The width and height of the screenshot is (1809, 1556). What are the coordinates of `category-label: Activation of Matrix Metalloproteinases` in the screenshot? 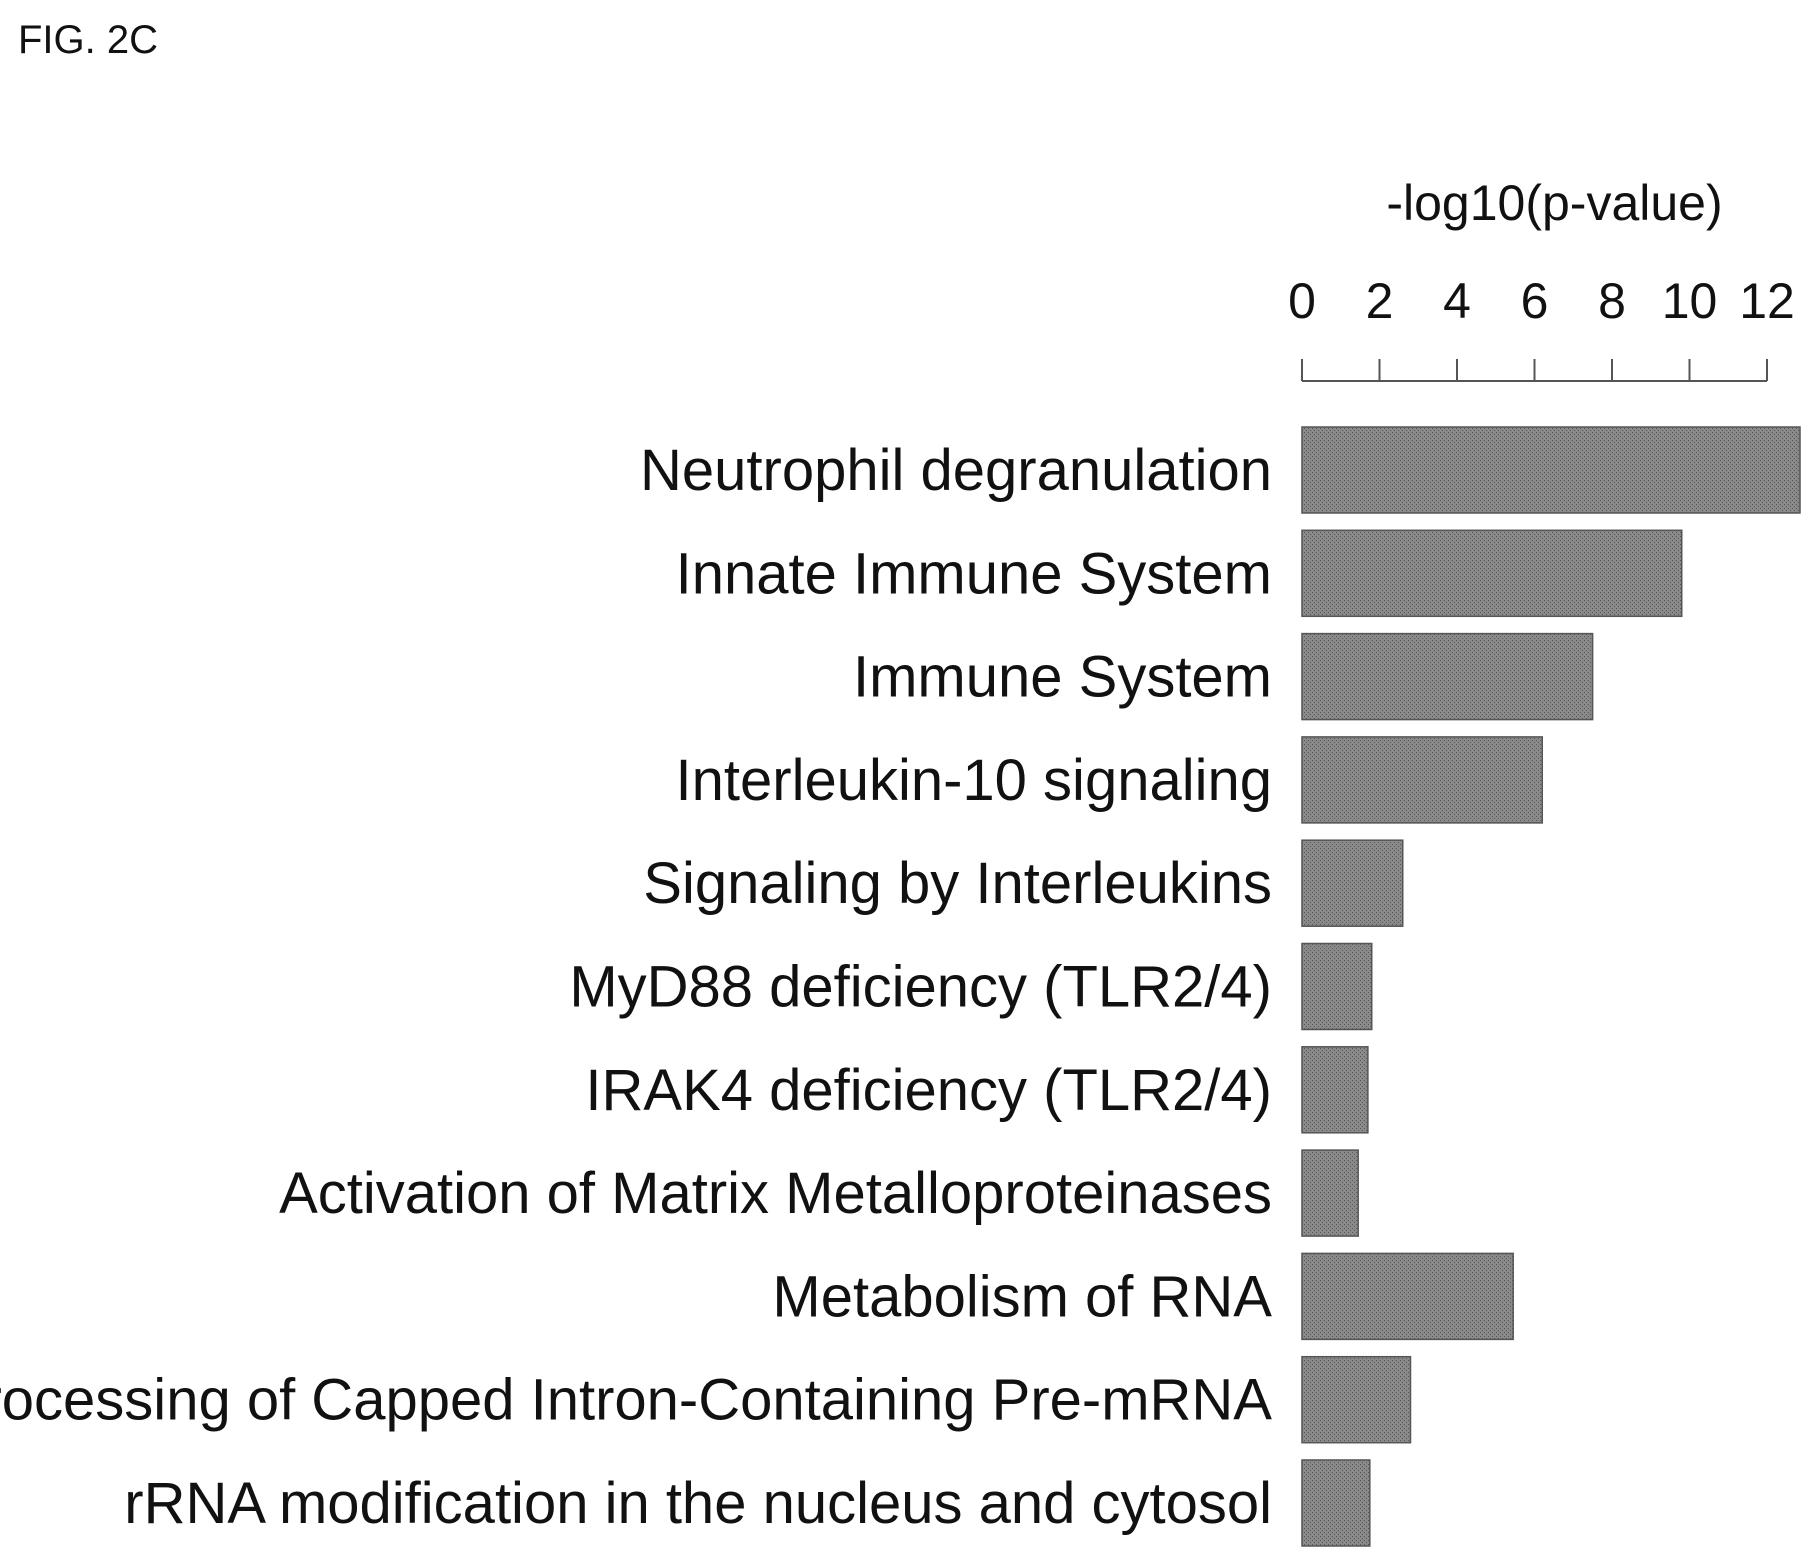 It's located at (775, 1193).